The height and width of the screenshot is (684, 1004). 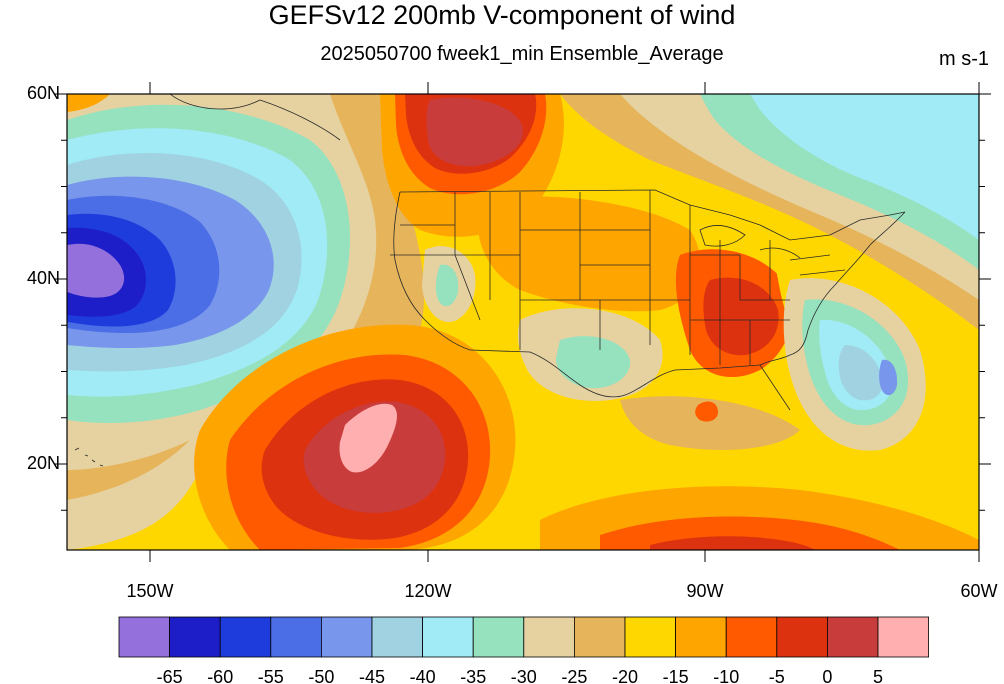 What do you see at coordinates (726, 675) in the screenshot?
I see `colorbar-level-label: -10` at bounding box center [726, 675].